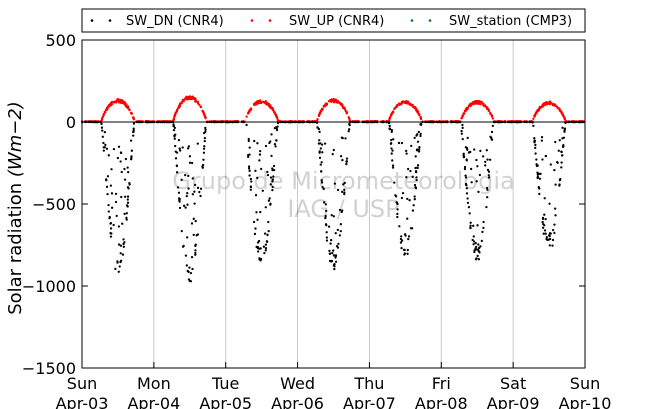 The height and width of the screenshot is (409, 650). What do you see at coordinates (54, 204) in the screenshot?
I see `y-tick-label: −500` at bounding box center [54, 204].